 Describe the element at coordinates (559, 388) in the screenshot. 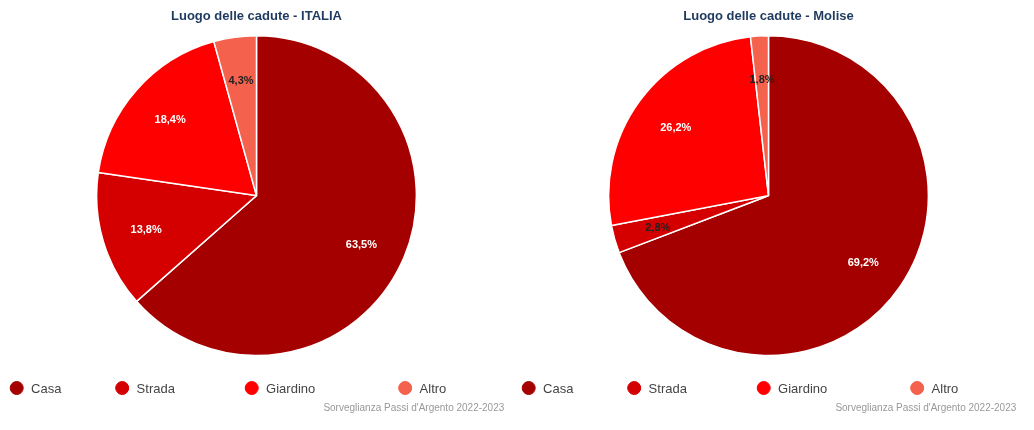

I see `slice-label: Casa` at that location.